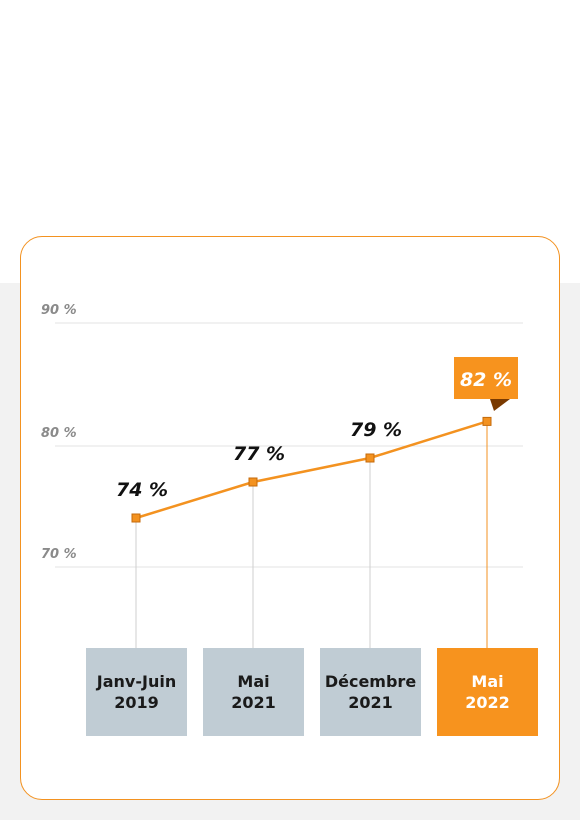  I want to click on data-label: 79 %, so click(376, 430).